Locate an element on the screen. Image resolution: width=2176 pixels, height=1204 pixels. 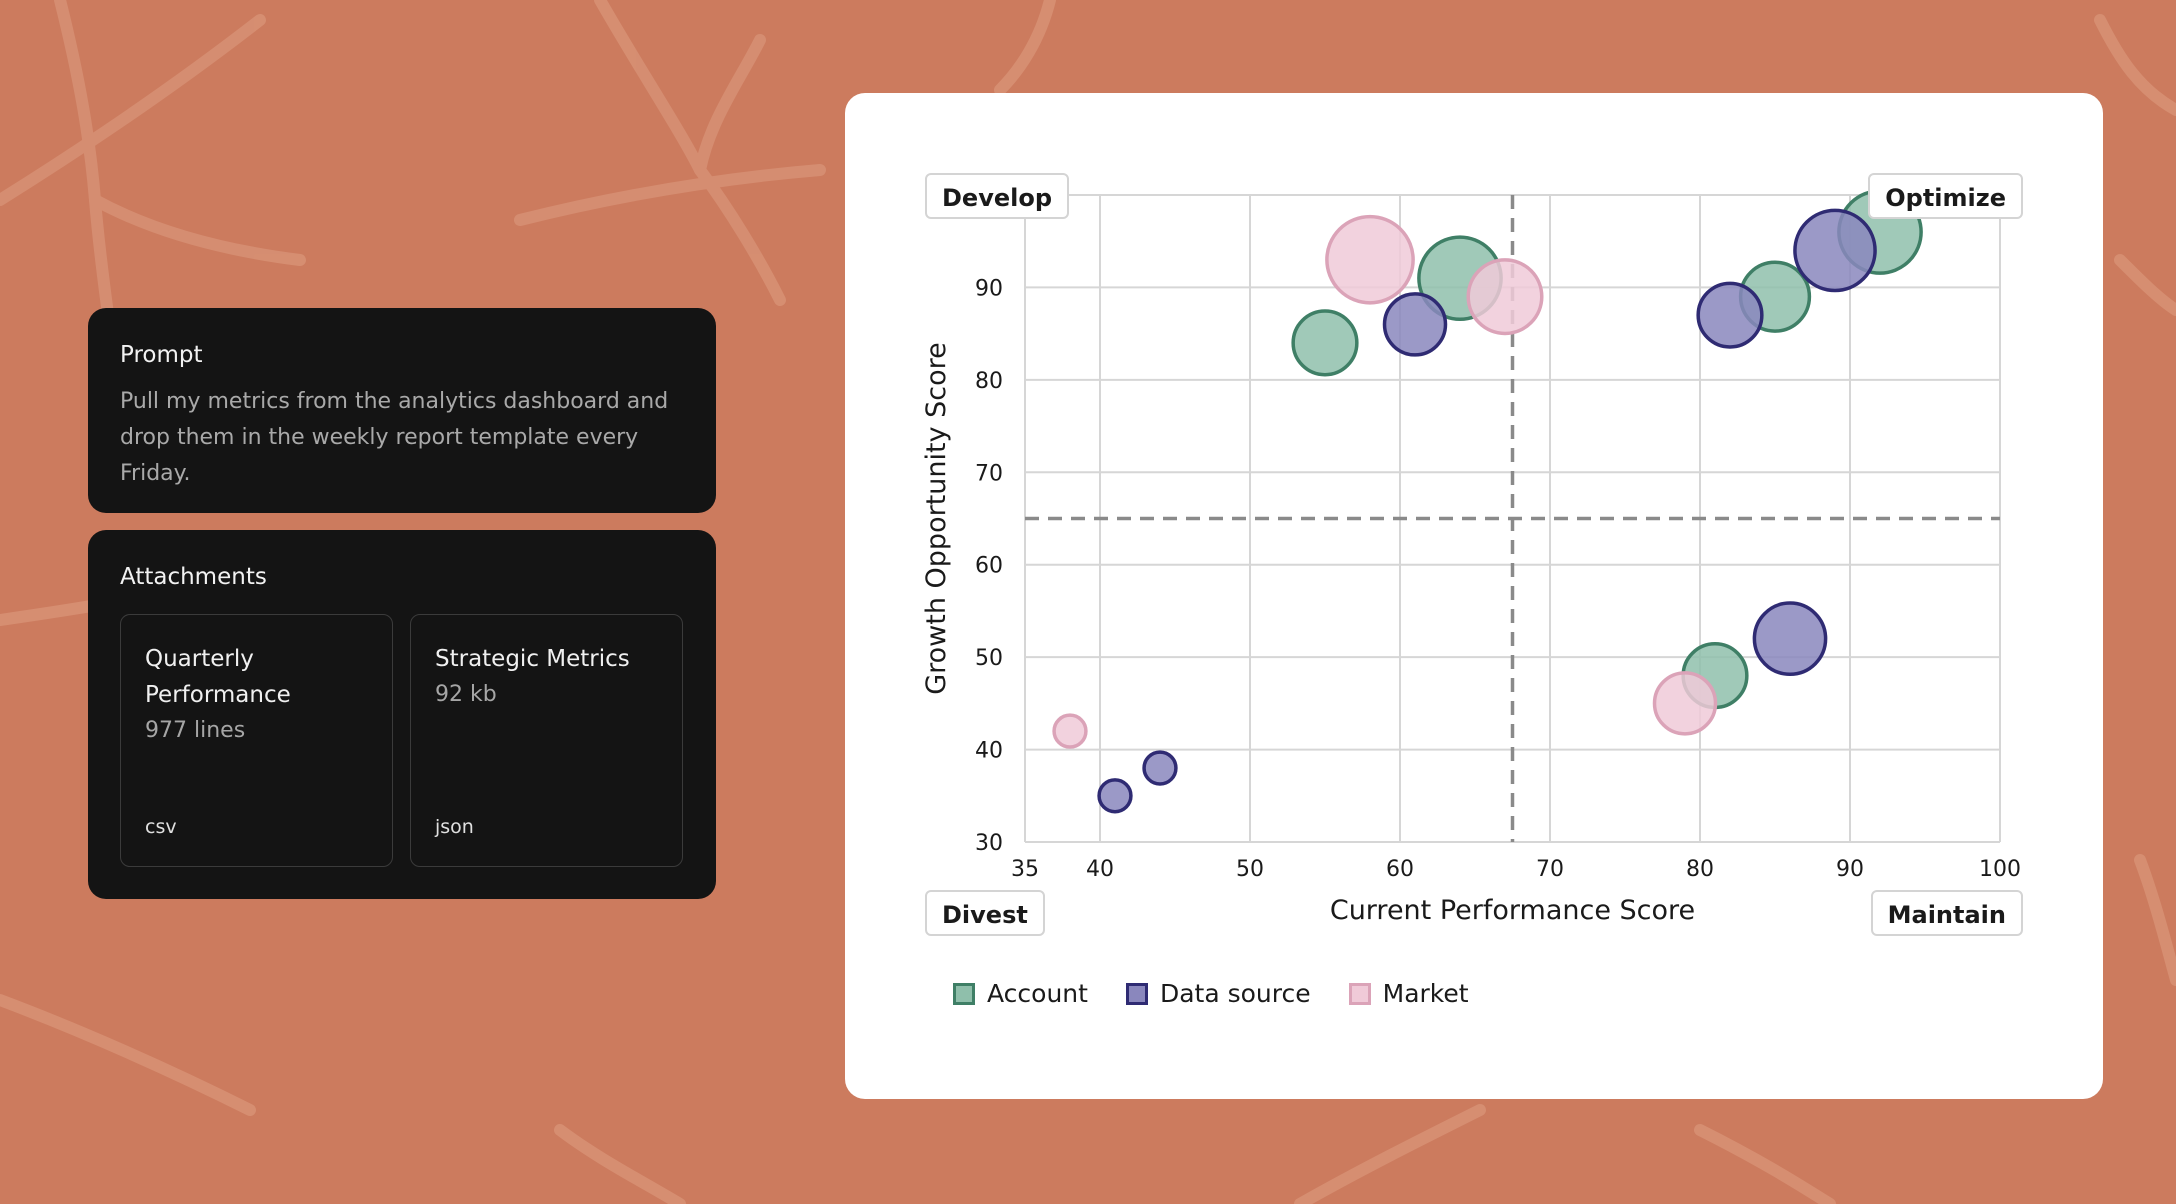
legend-label: Account is located at coordinates (1037, 993).